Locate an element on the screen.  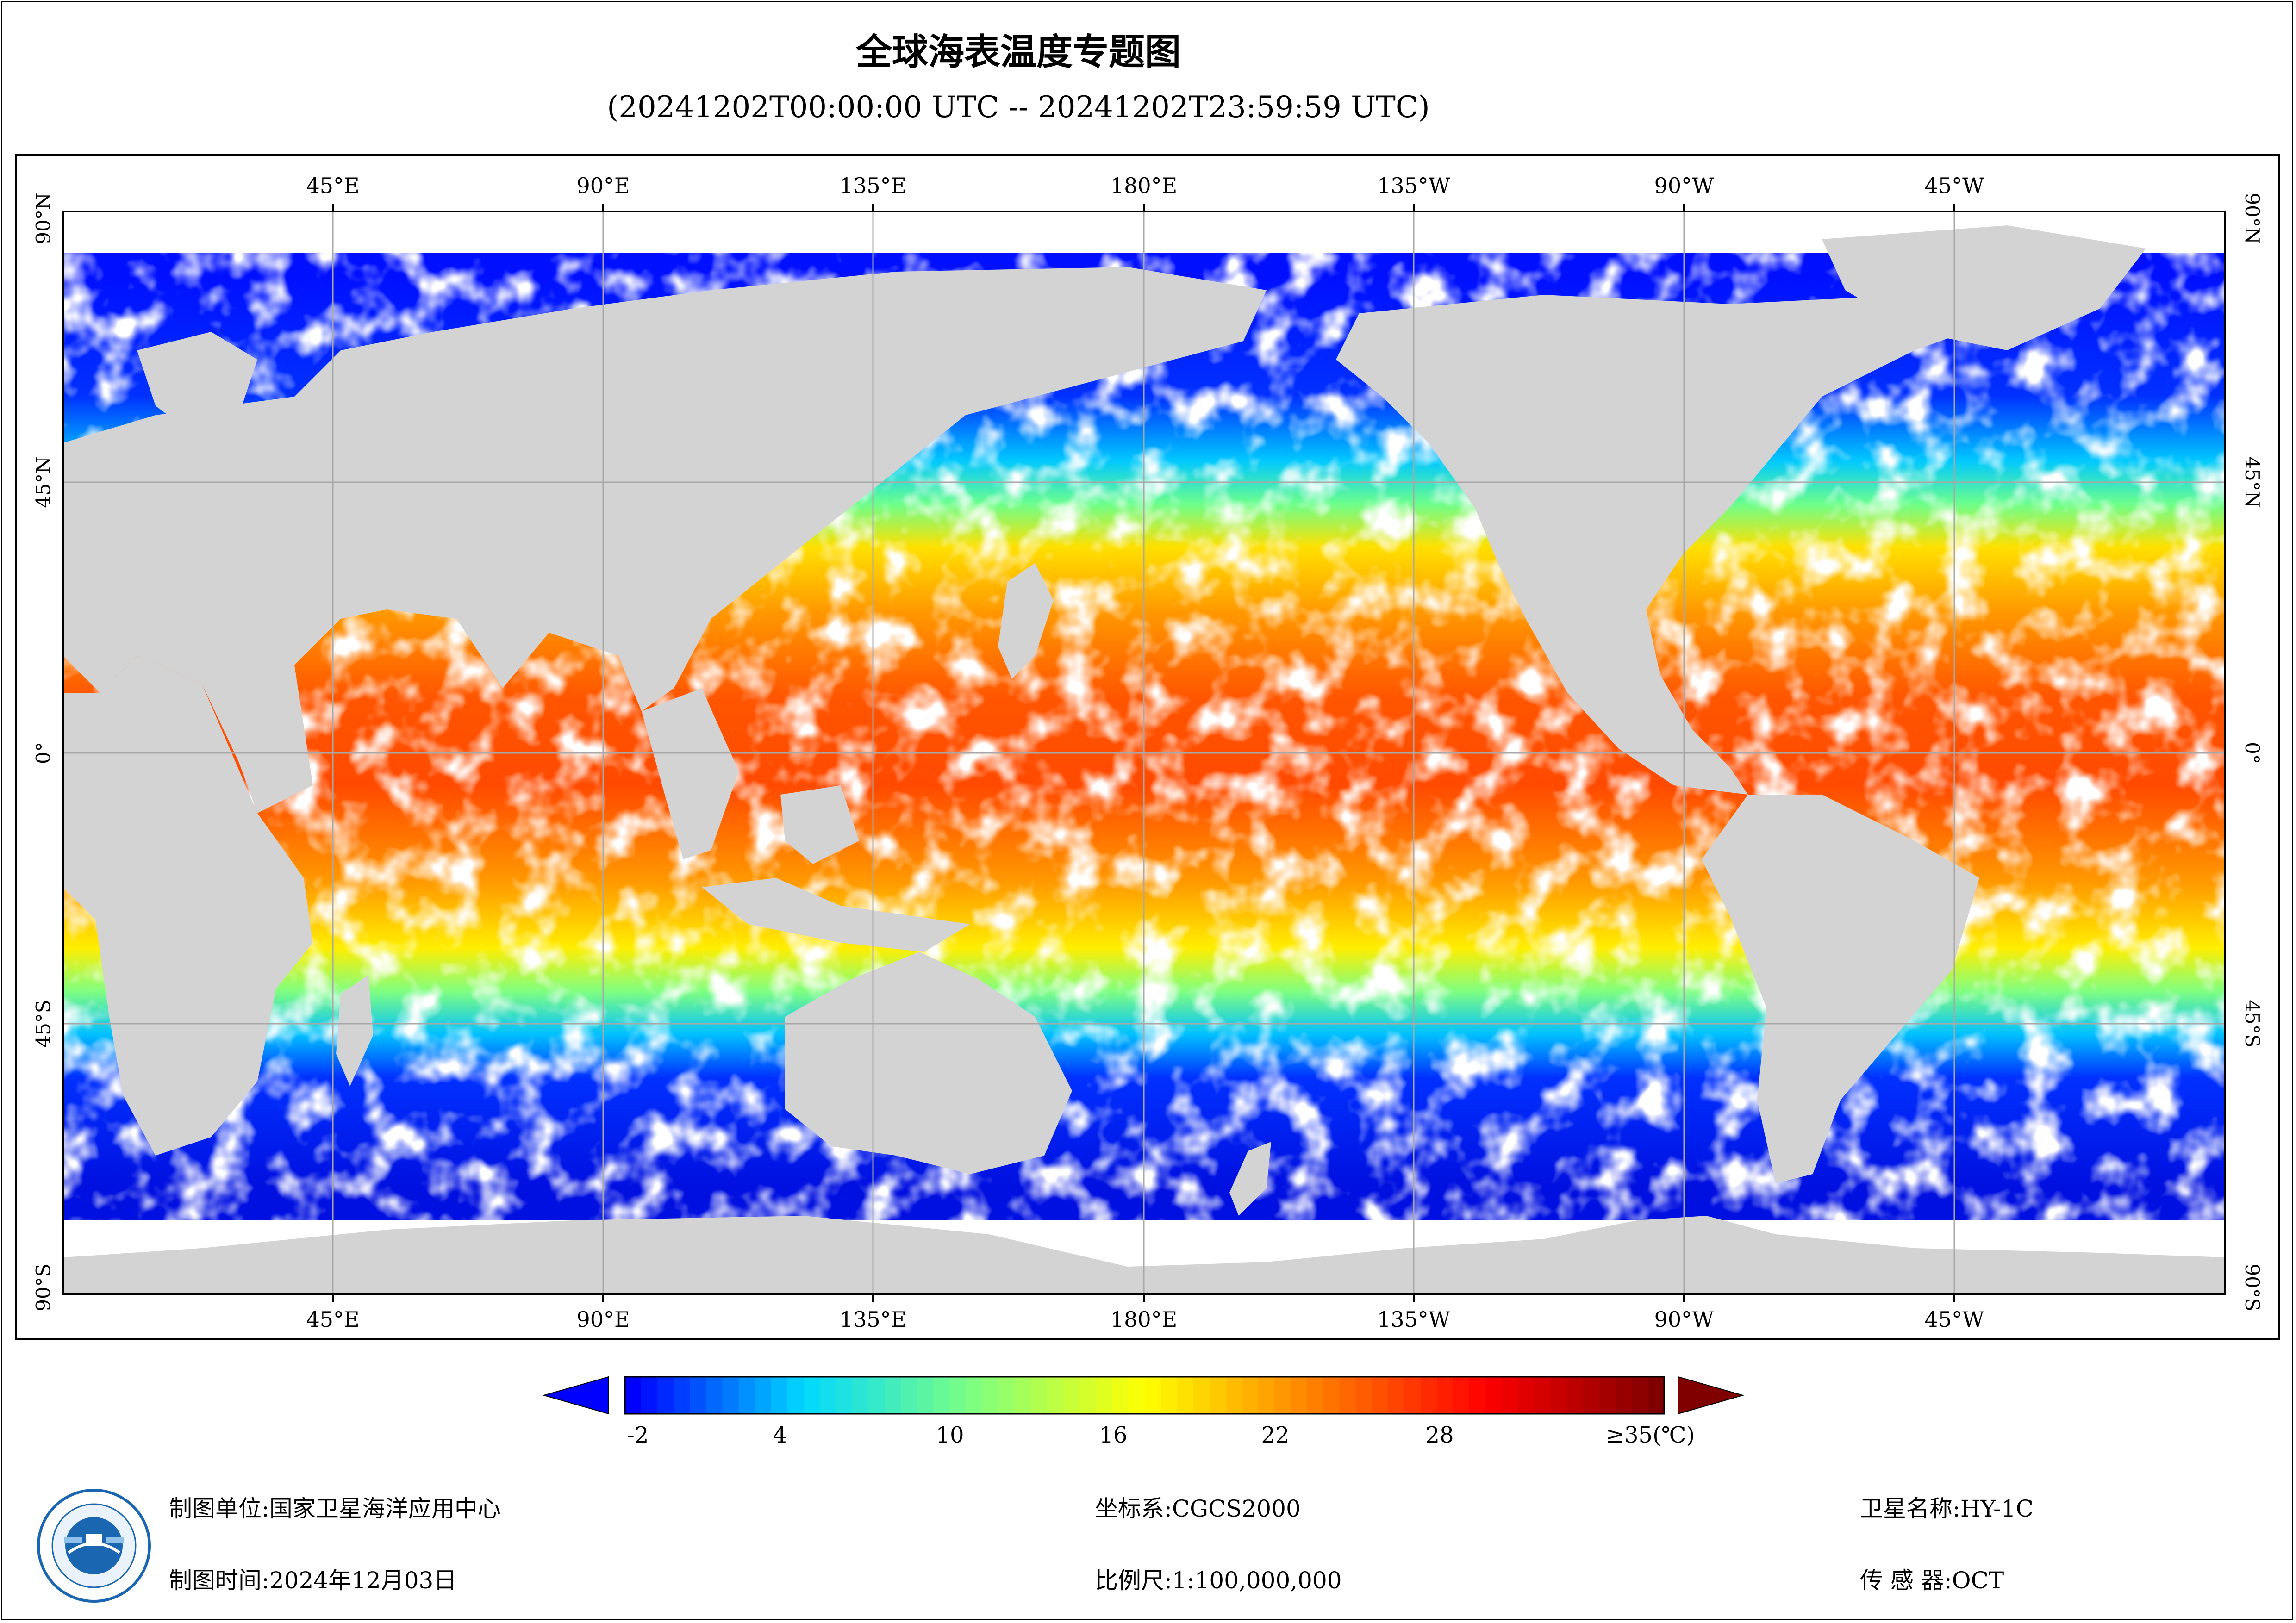
mapping-time-line: 制图时间:2024年12月03日 is located at coordinates (312, 1578).